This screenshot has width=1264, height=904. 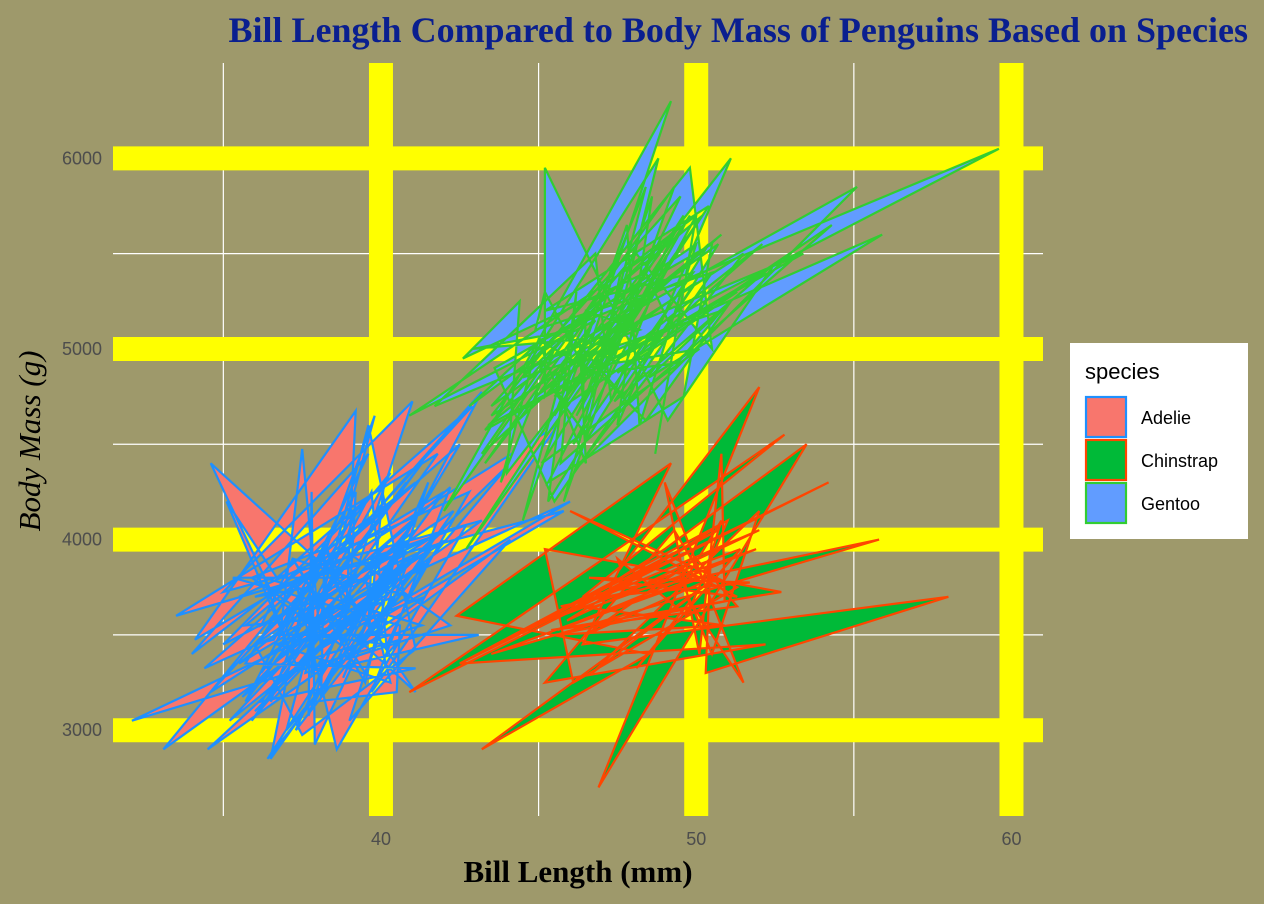 I want to click on x-axis-title: Bill Length (mm), so click(x=577, y=871).